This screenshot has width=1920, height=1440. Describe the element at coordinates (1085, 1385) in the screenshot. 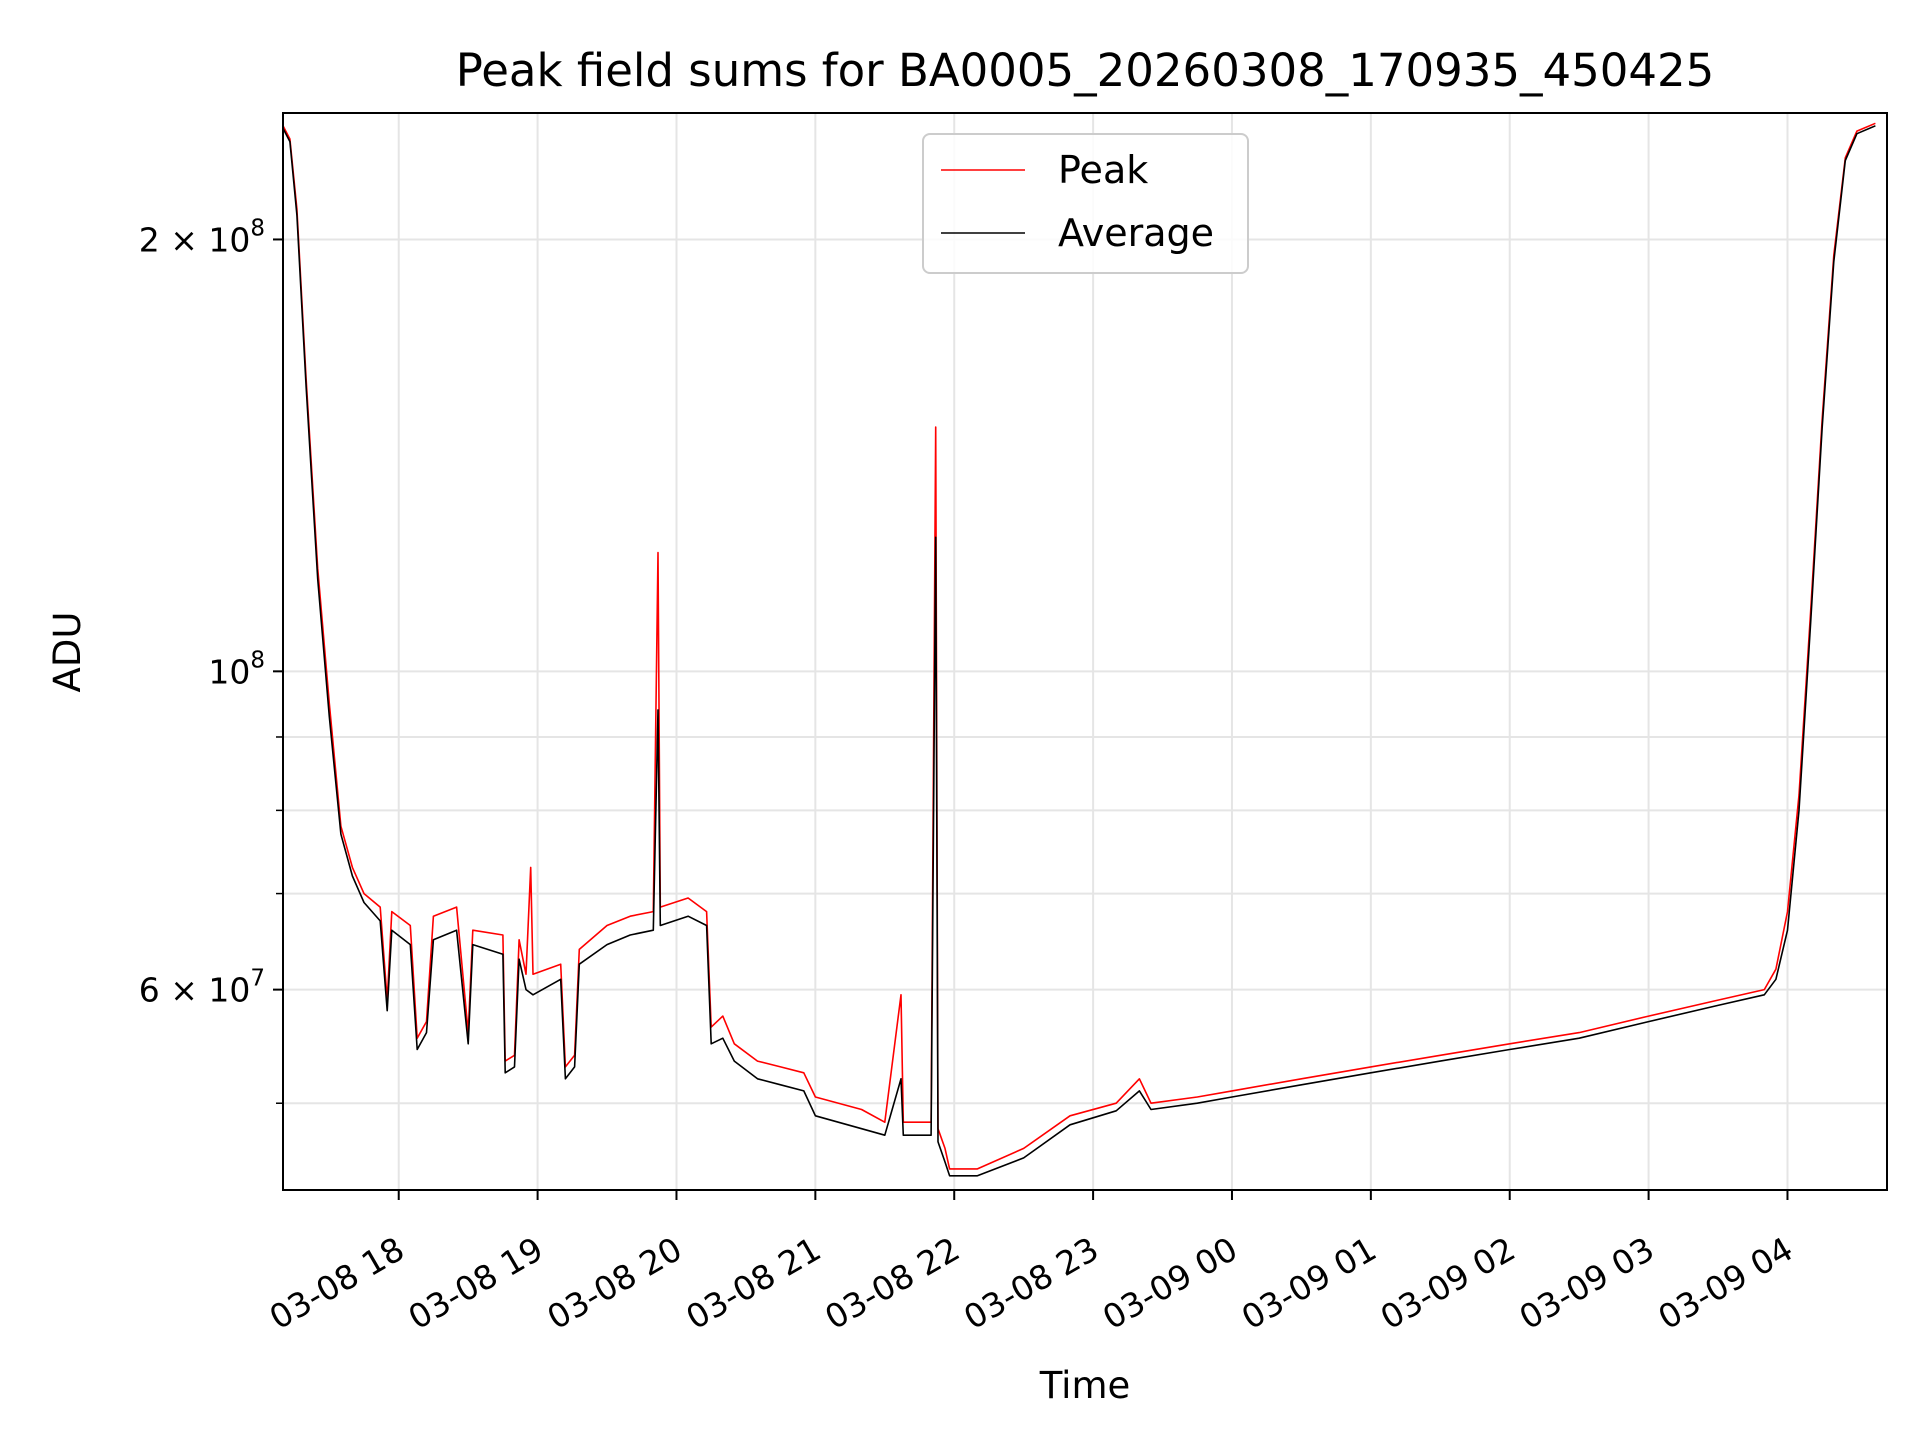

I see `x-axis-label: Time` at that location.